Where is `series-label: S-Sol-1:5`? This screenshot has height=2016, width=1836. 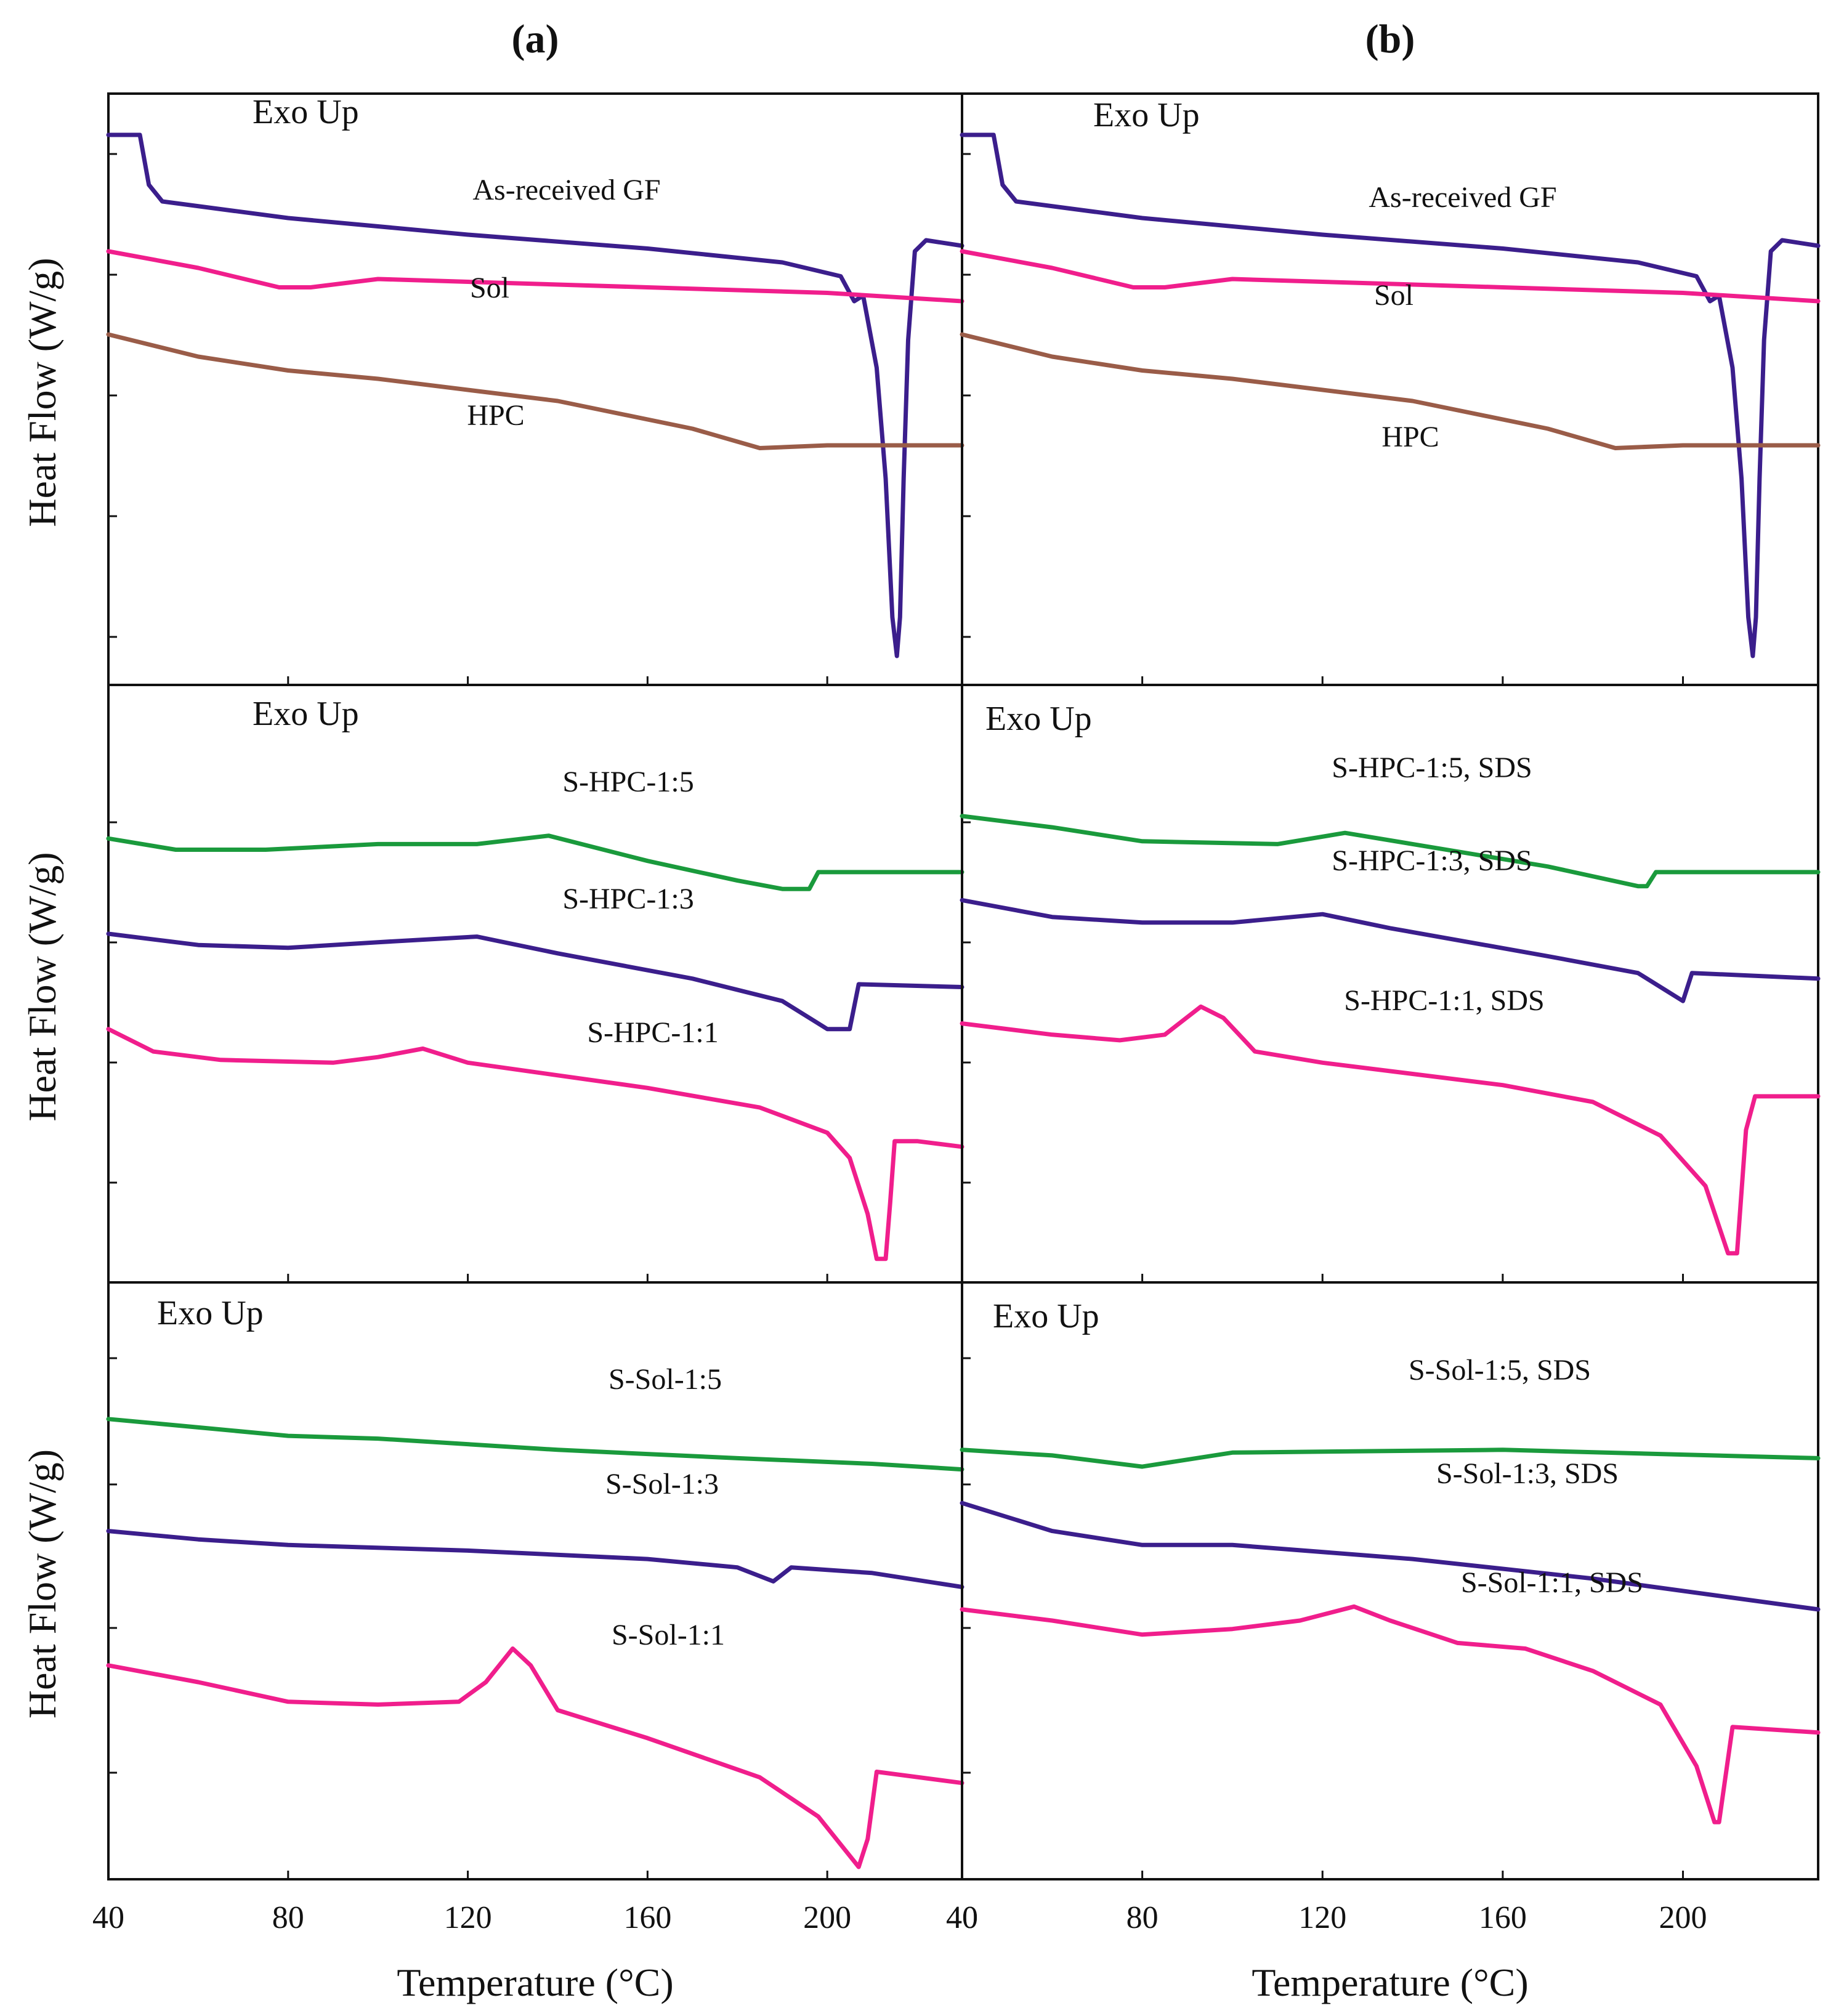
series-label: S-Sol-1:5 is located at coordinates (665, 1379).